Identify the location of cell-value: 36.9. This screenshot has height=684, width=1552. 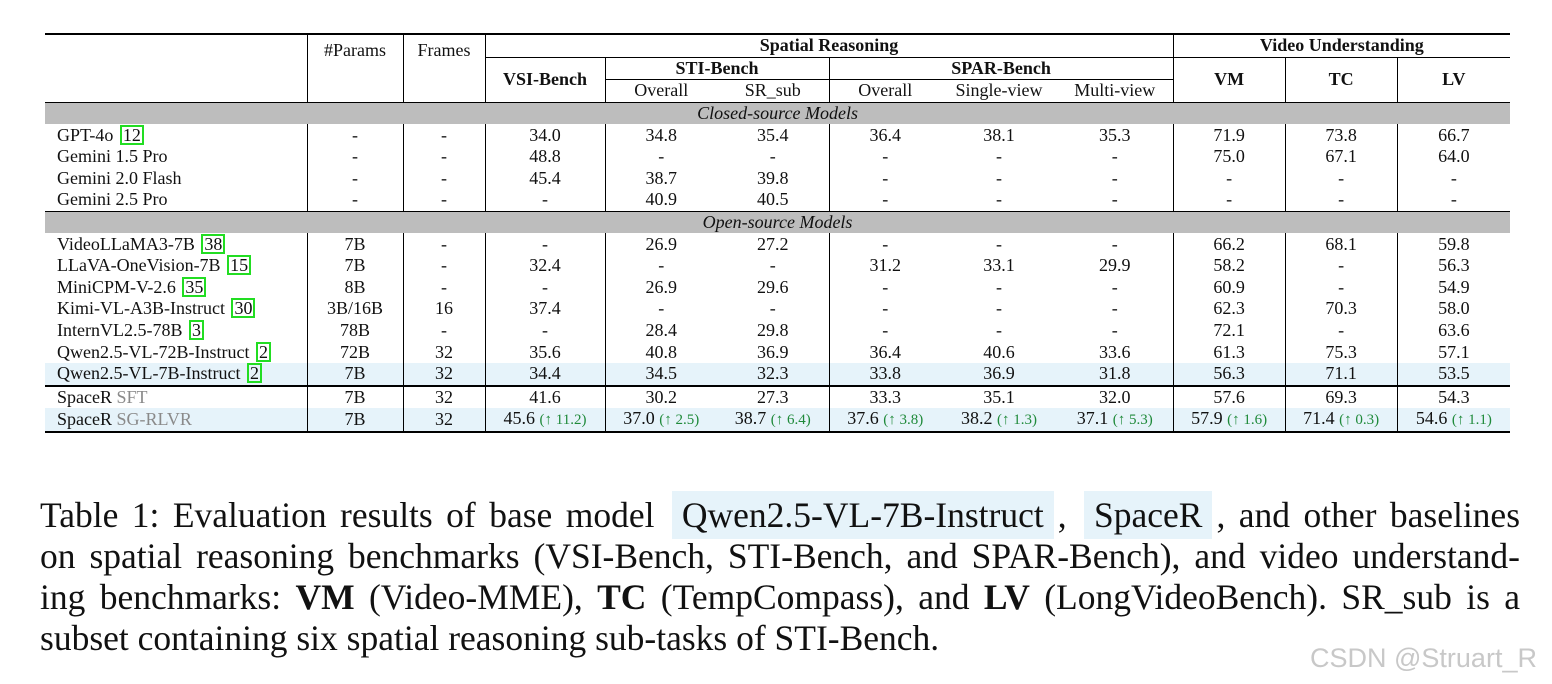
(773, 351).